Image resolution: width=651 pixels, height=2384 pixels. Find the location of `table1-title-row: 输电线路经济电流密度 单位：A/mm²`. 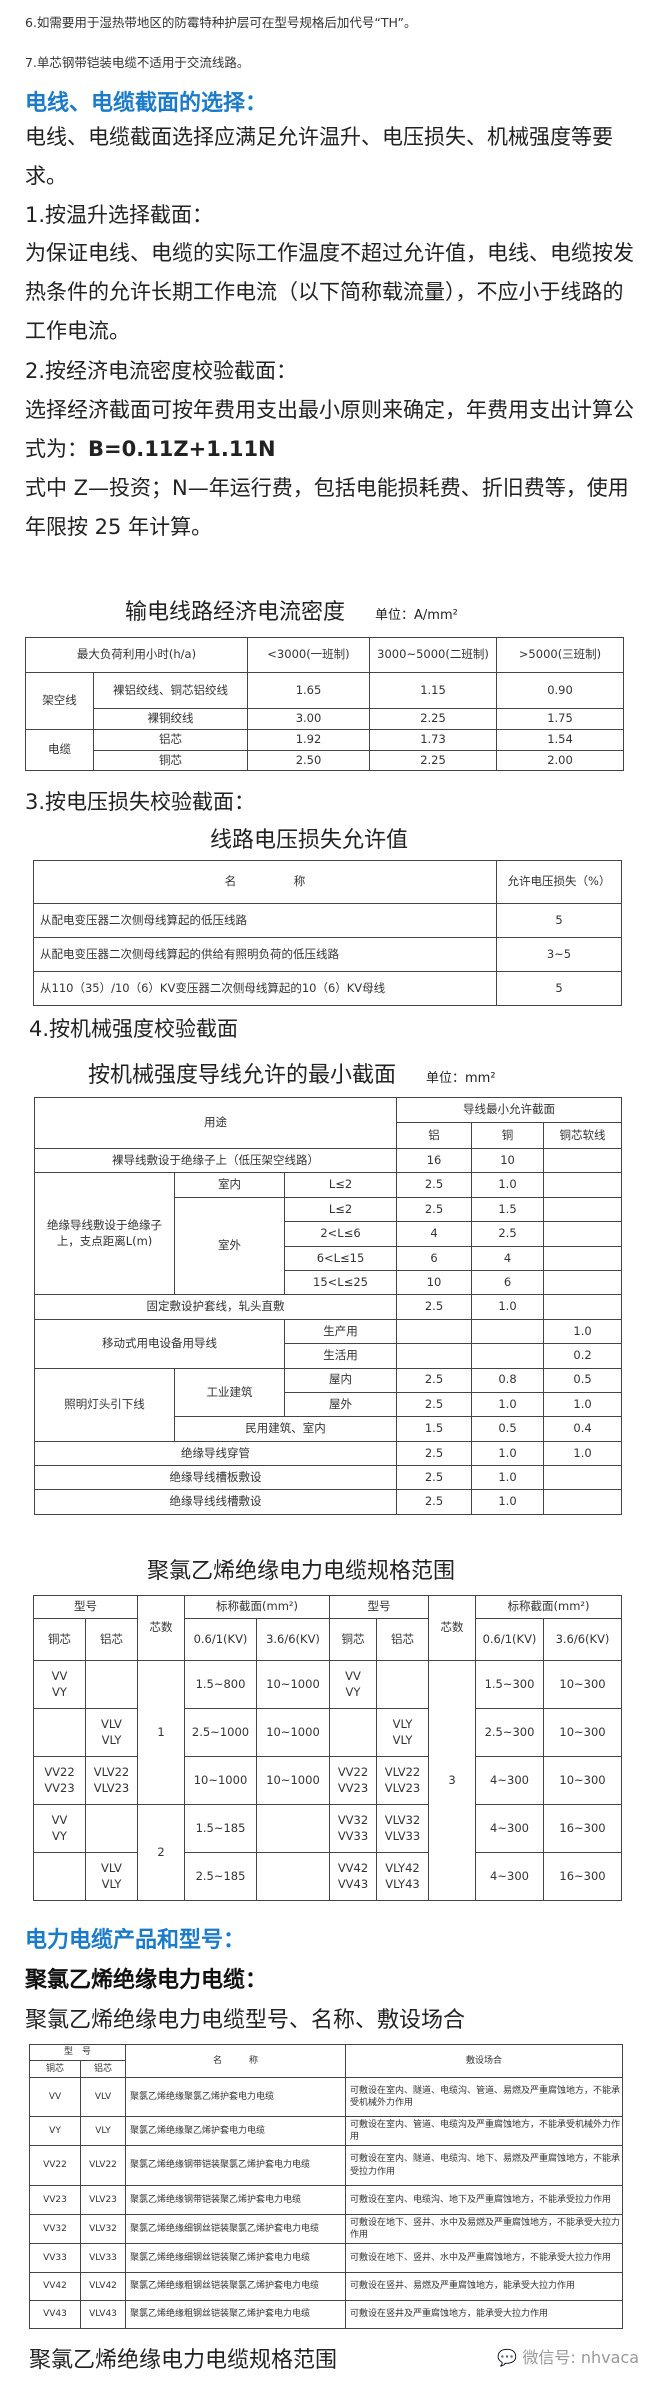

table1-title-row: 输电线路经济电流密度 单位：A/mm² is located at coordinates (291, 610).